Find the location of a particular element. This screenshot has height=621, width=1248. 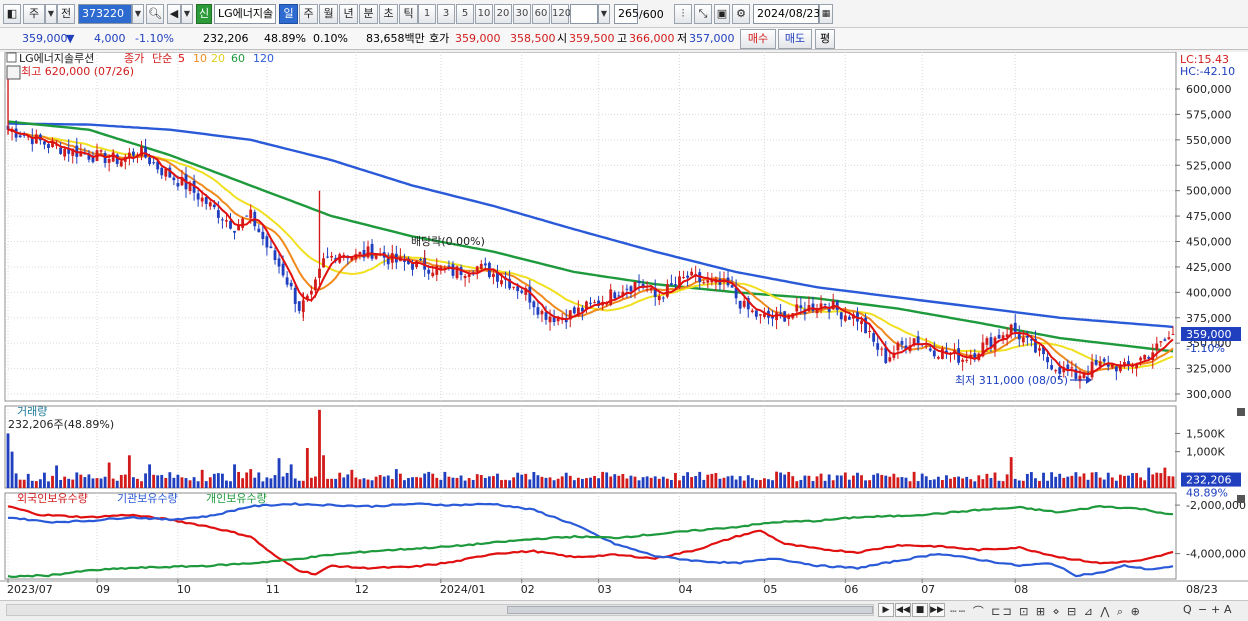

interval-tab-10: 10 is located at coordinates (484, 14).